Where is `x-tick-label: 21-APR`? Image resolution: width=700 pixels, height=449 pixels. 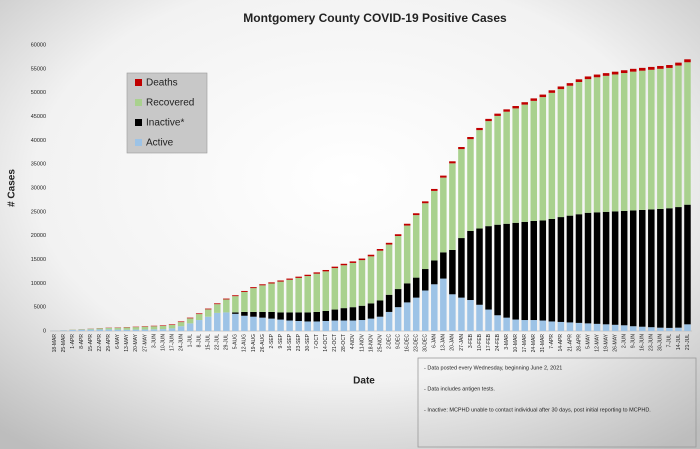 x-tick-label: 21-APR is located at coordinates (570, 343).